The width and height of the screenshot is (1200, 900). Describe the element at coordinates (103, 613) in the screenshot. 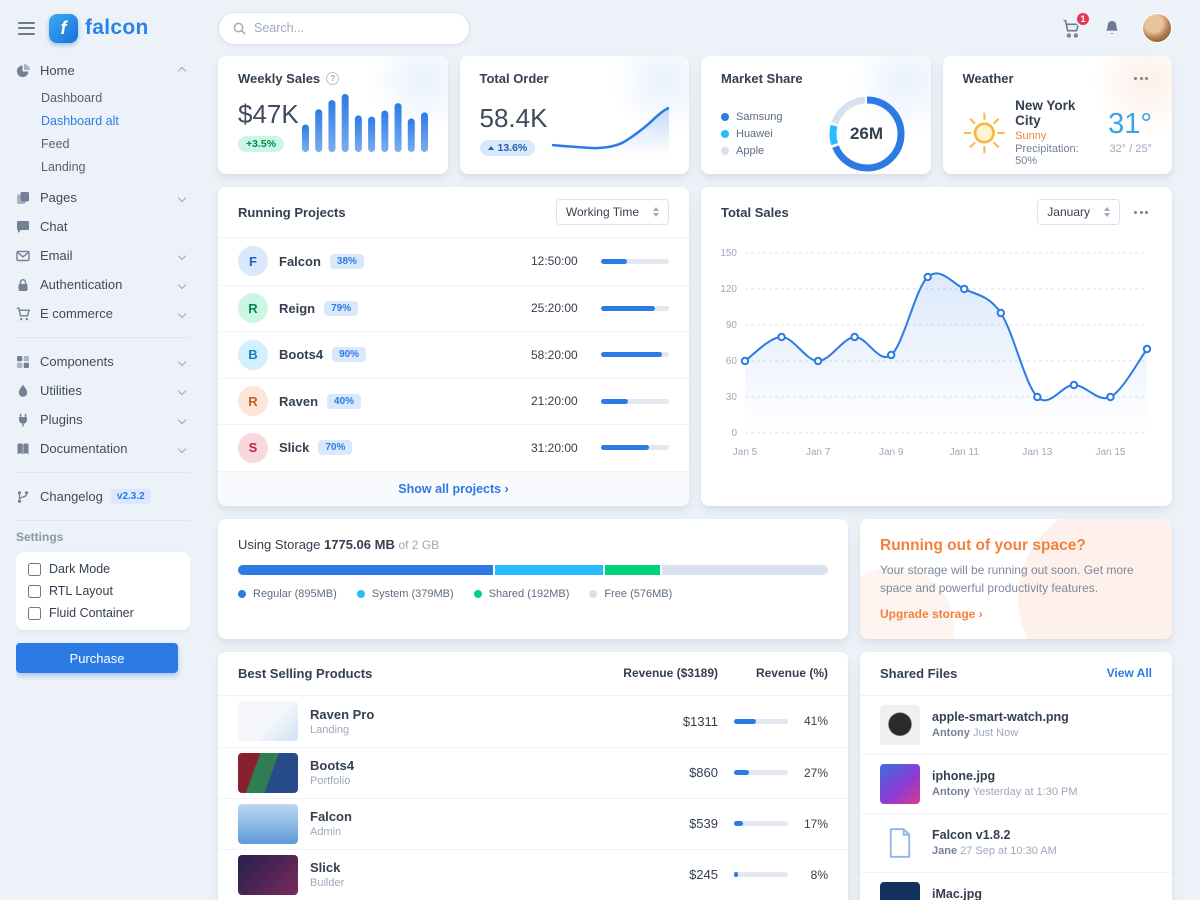

I see `fluid-container-option: Fluid Container` at that location.